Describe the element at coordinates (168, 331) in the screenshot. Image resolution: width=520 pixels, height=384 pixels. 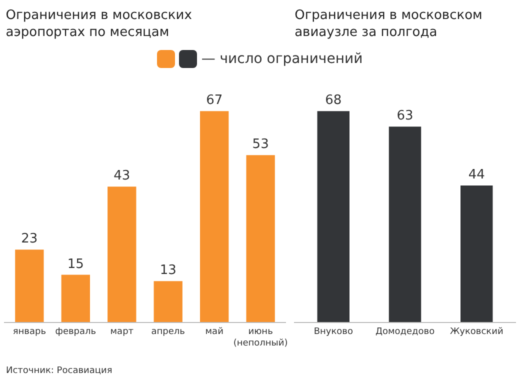
I see `x-tick-label: апрель` at that location.